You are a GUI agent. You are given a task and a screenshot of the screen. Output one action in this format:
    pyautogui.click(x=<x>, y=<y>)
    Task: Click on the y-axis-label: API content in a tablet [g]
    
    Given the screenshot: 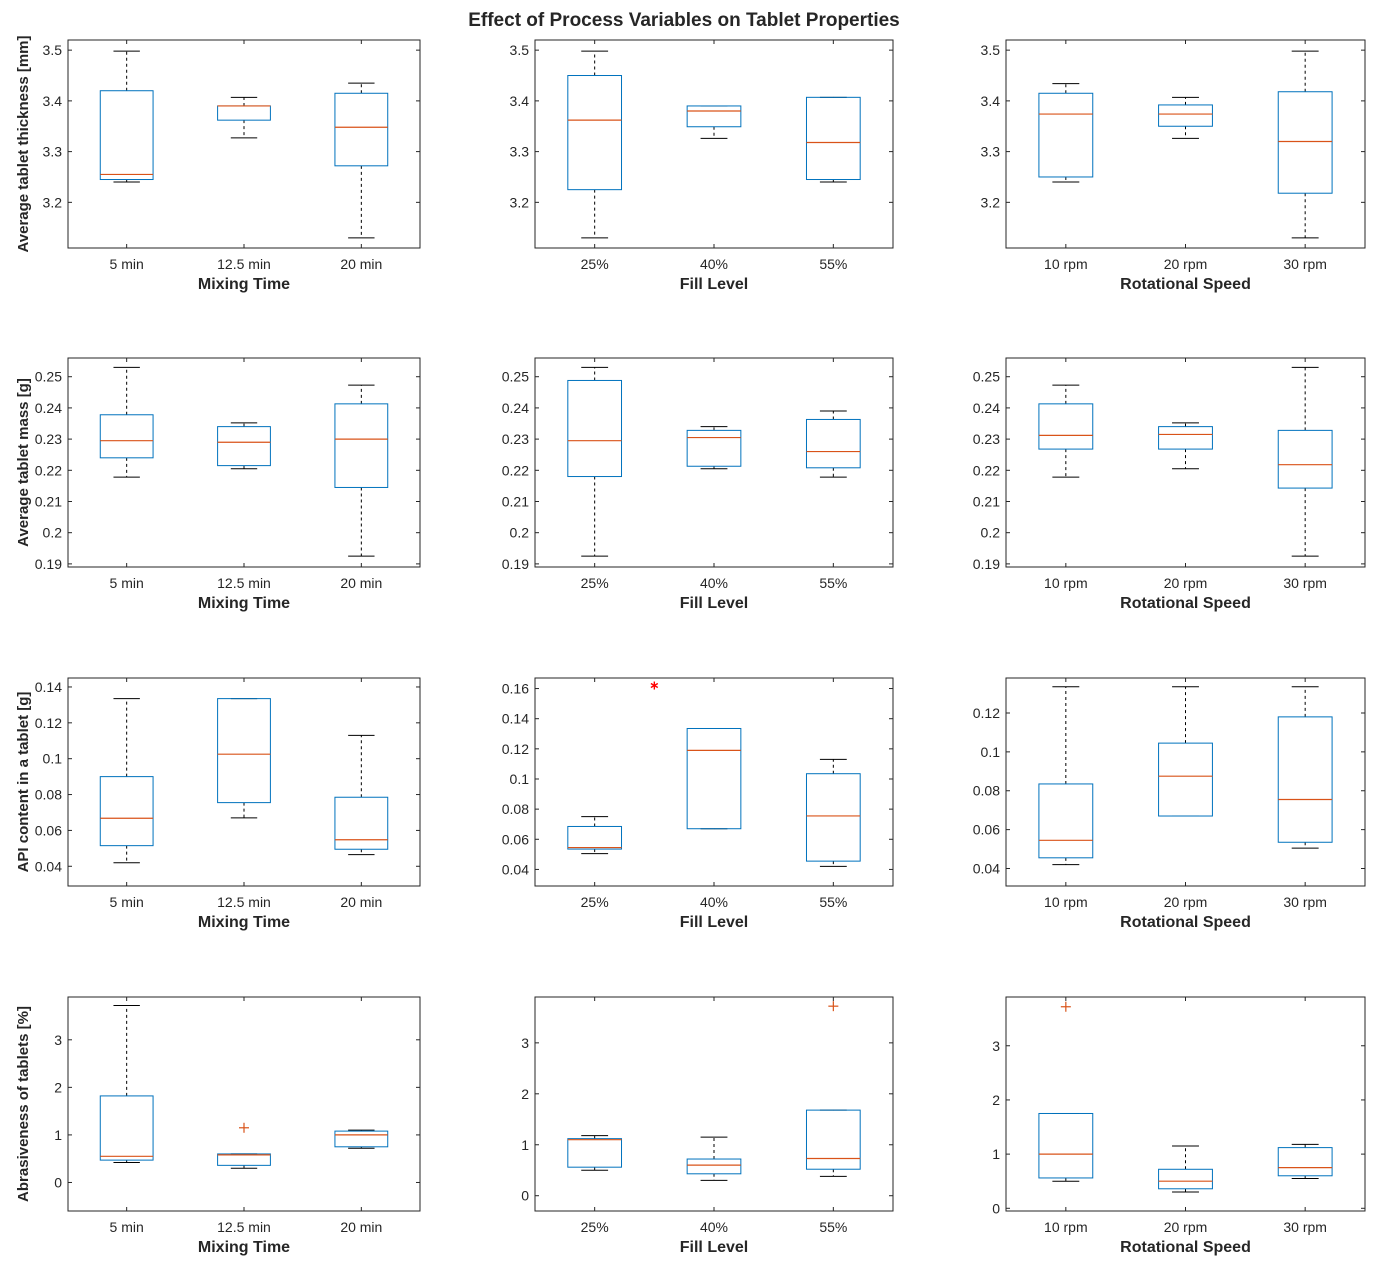 What is the action you would take?
    pyautogui.click(x=23, y=782)
    